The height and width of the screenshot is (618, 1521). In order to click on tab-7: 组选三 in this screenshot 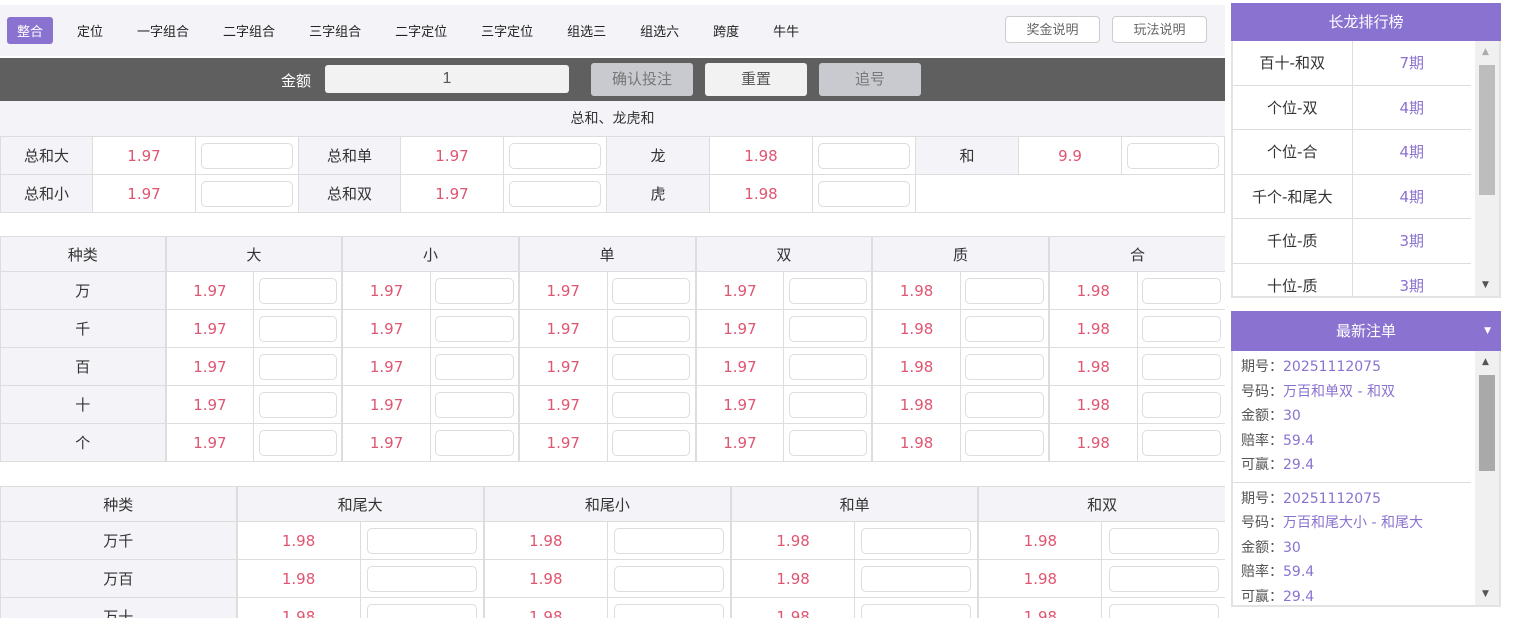, I will do `click(587, 32)`.